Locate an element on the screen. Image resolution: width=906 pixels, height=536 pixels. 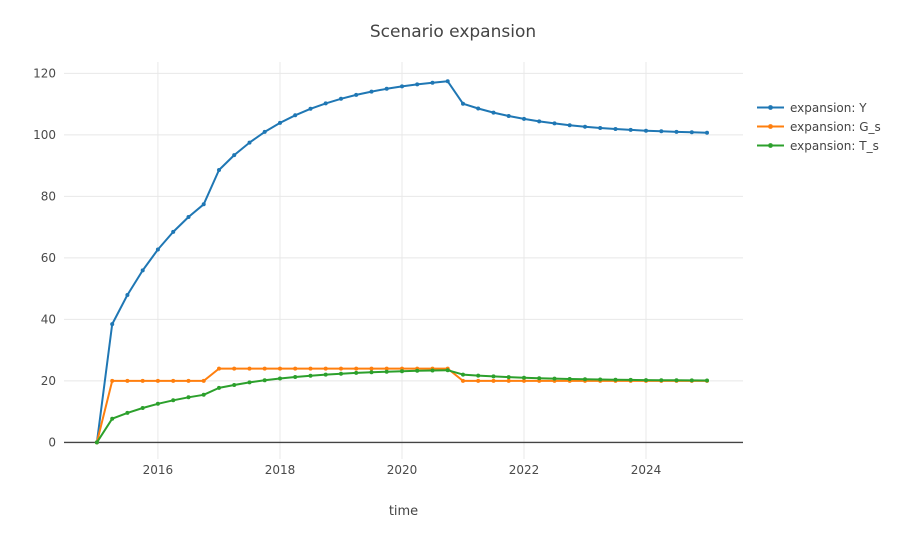
legend-item-1: expansion: G_s is located at coordinates (819, 126).